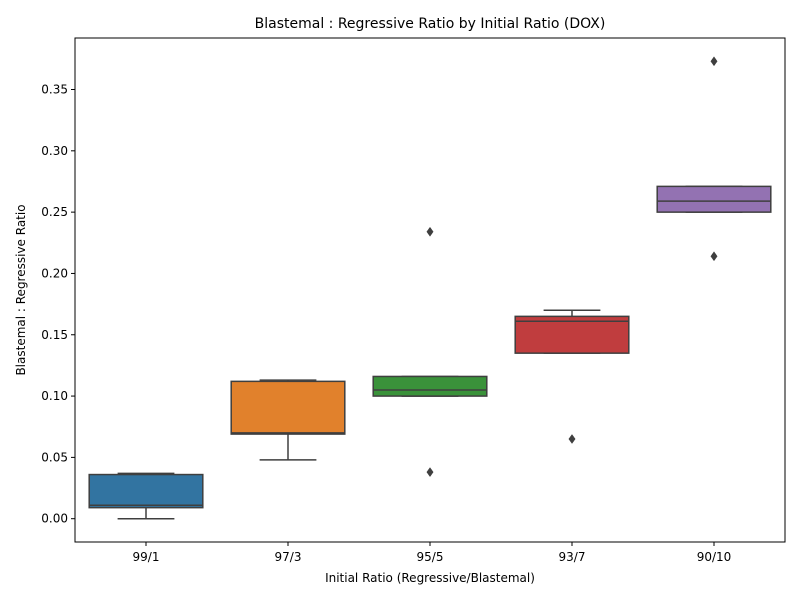 This screenshot has height=600, width=800. What do you see at coordinates (21, 289) in the screenshot?
I see `y-axis-label: Blastemal : Regressive Ratio` at bounding box center [21, 289].